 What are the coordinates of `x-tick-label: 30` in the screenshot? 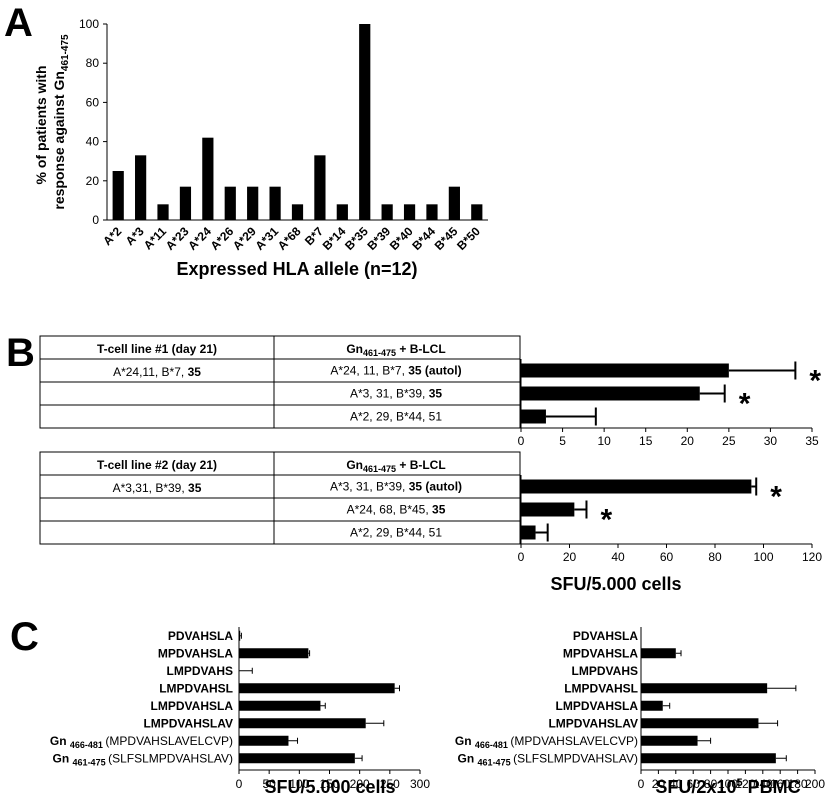 It's located at (771, 441).